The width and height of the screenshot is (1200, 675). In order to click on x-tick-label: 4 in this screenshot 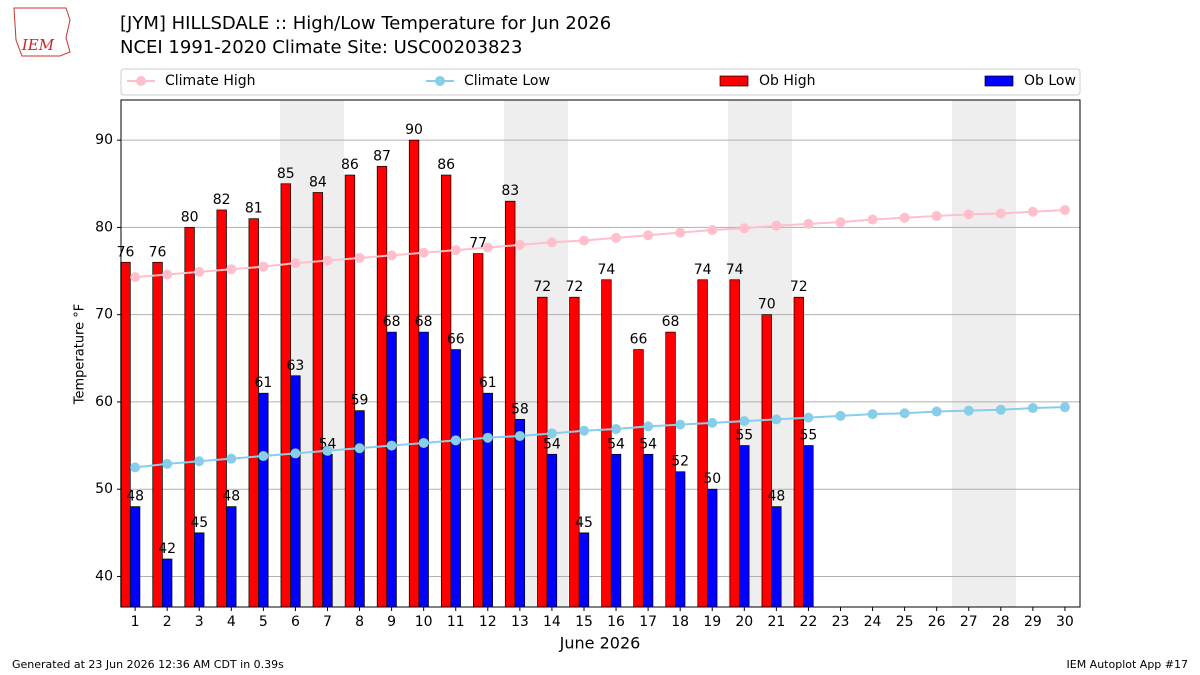, I will do `click(231, 622)`.